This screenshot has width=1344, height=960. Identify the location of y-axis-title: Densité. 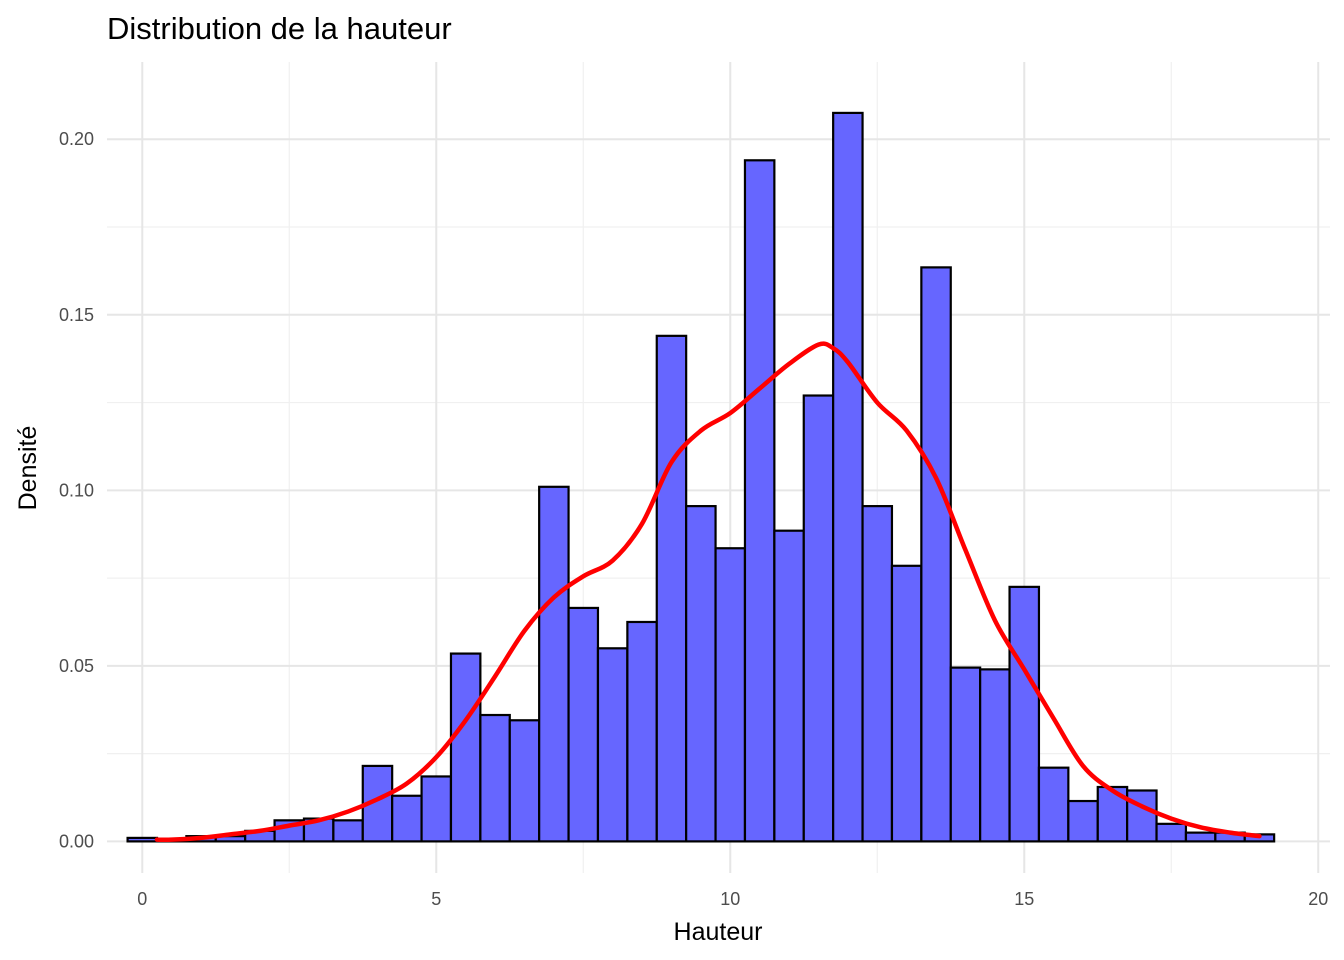
(28, 468).